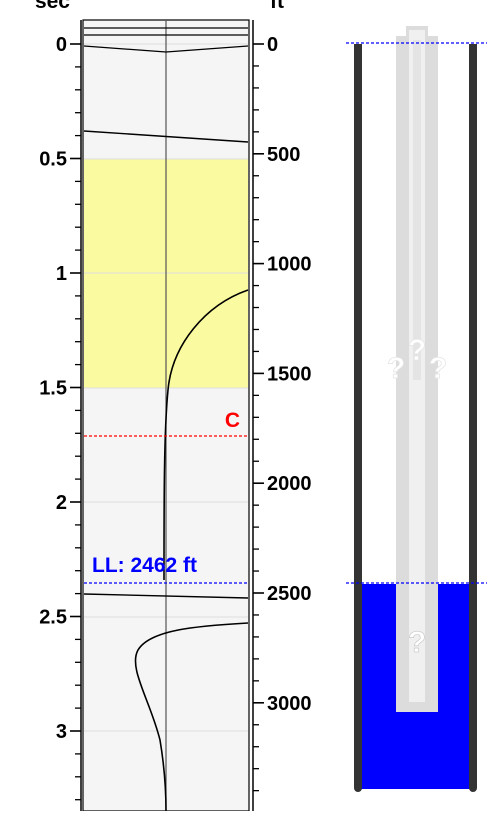 This screenshot has width=492, height=816. What do you see at coordinates (358, 788) in the screenshot?
I see `casing-left-shoe` at bounding box center [358, 788].